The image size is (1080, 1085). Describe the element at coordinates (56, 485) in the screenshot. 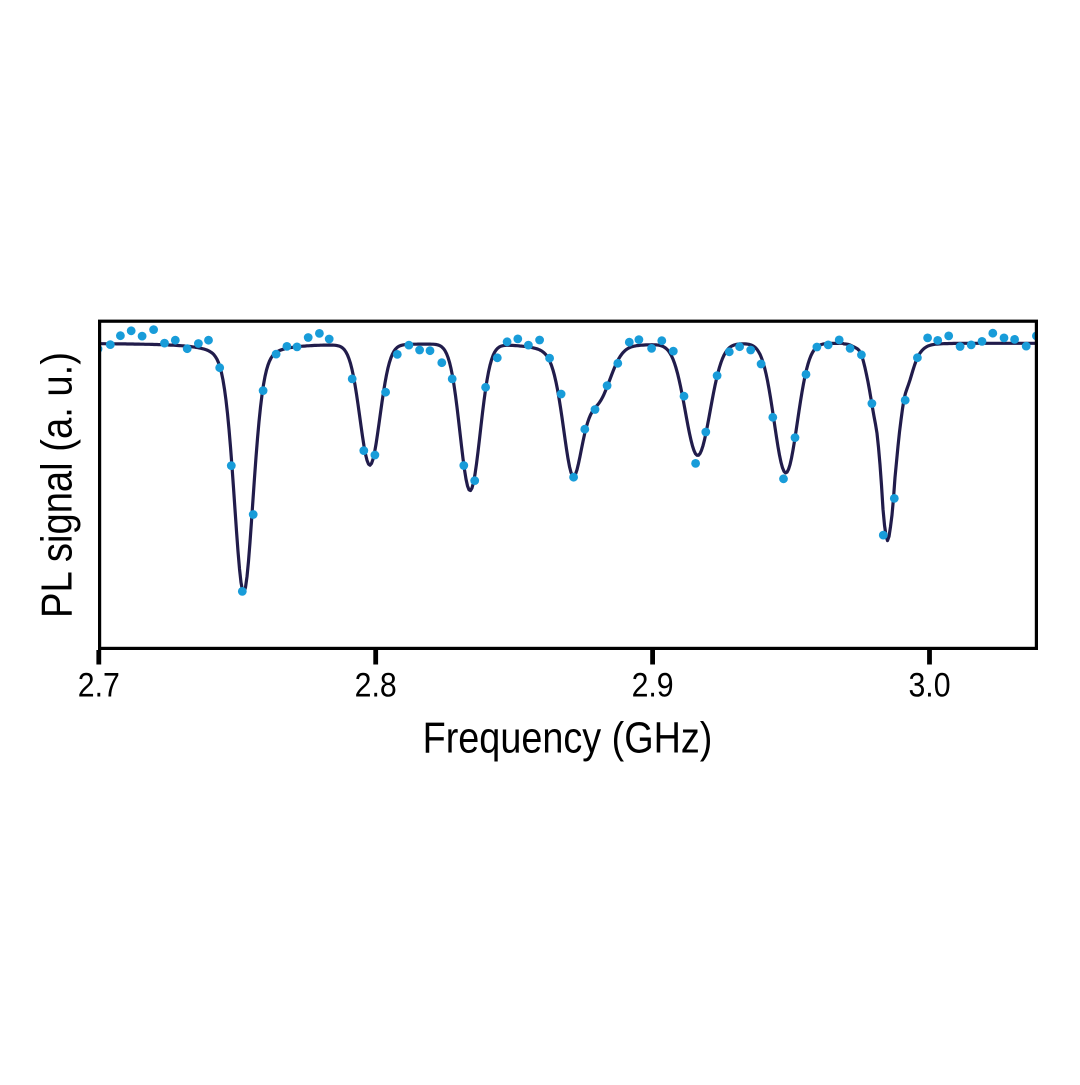

I see `svg-text: PL signal (a. u.)` at that location.